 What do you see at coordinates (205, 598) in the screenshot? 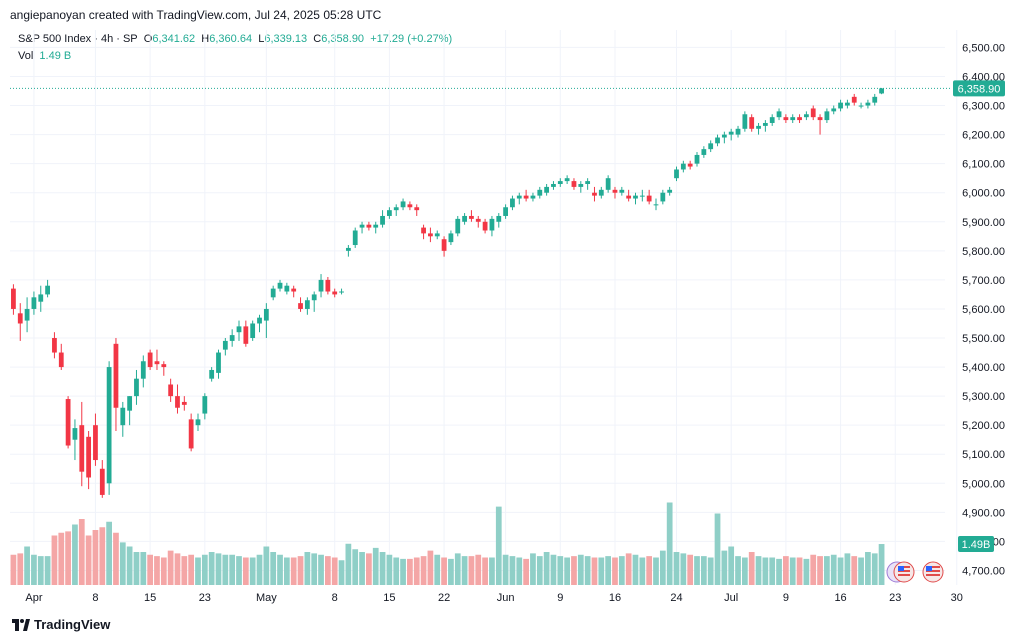
I see `x-tick-label: 23` at bounding box center [205, 598].